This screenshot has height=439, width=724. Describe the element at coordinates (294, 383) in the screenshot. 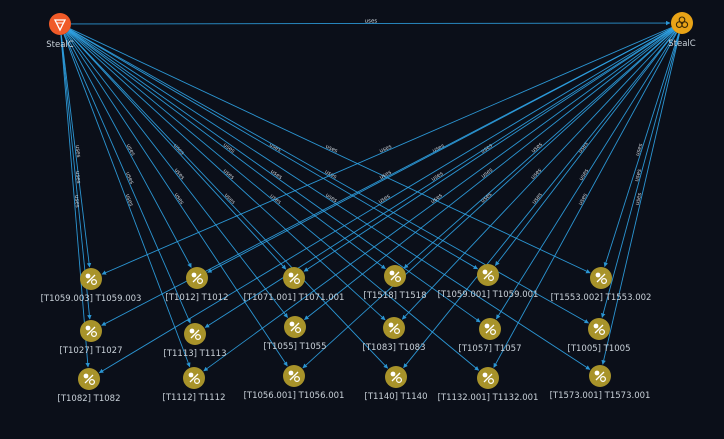

I see `node-t1056_001: [T1056.001] T1056.001` at that location.